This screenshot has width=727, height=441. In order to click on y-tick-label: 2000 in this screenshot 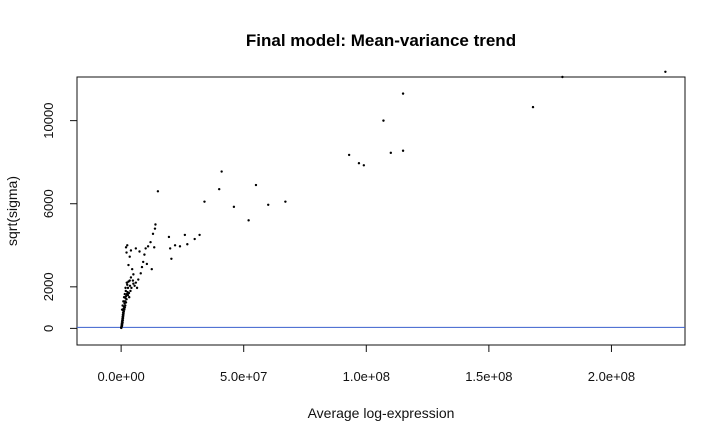, I will do `click(48, 286)`.